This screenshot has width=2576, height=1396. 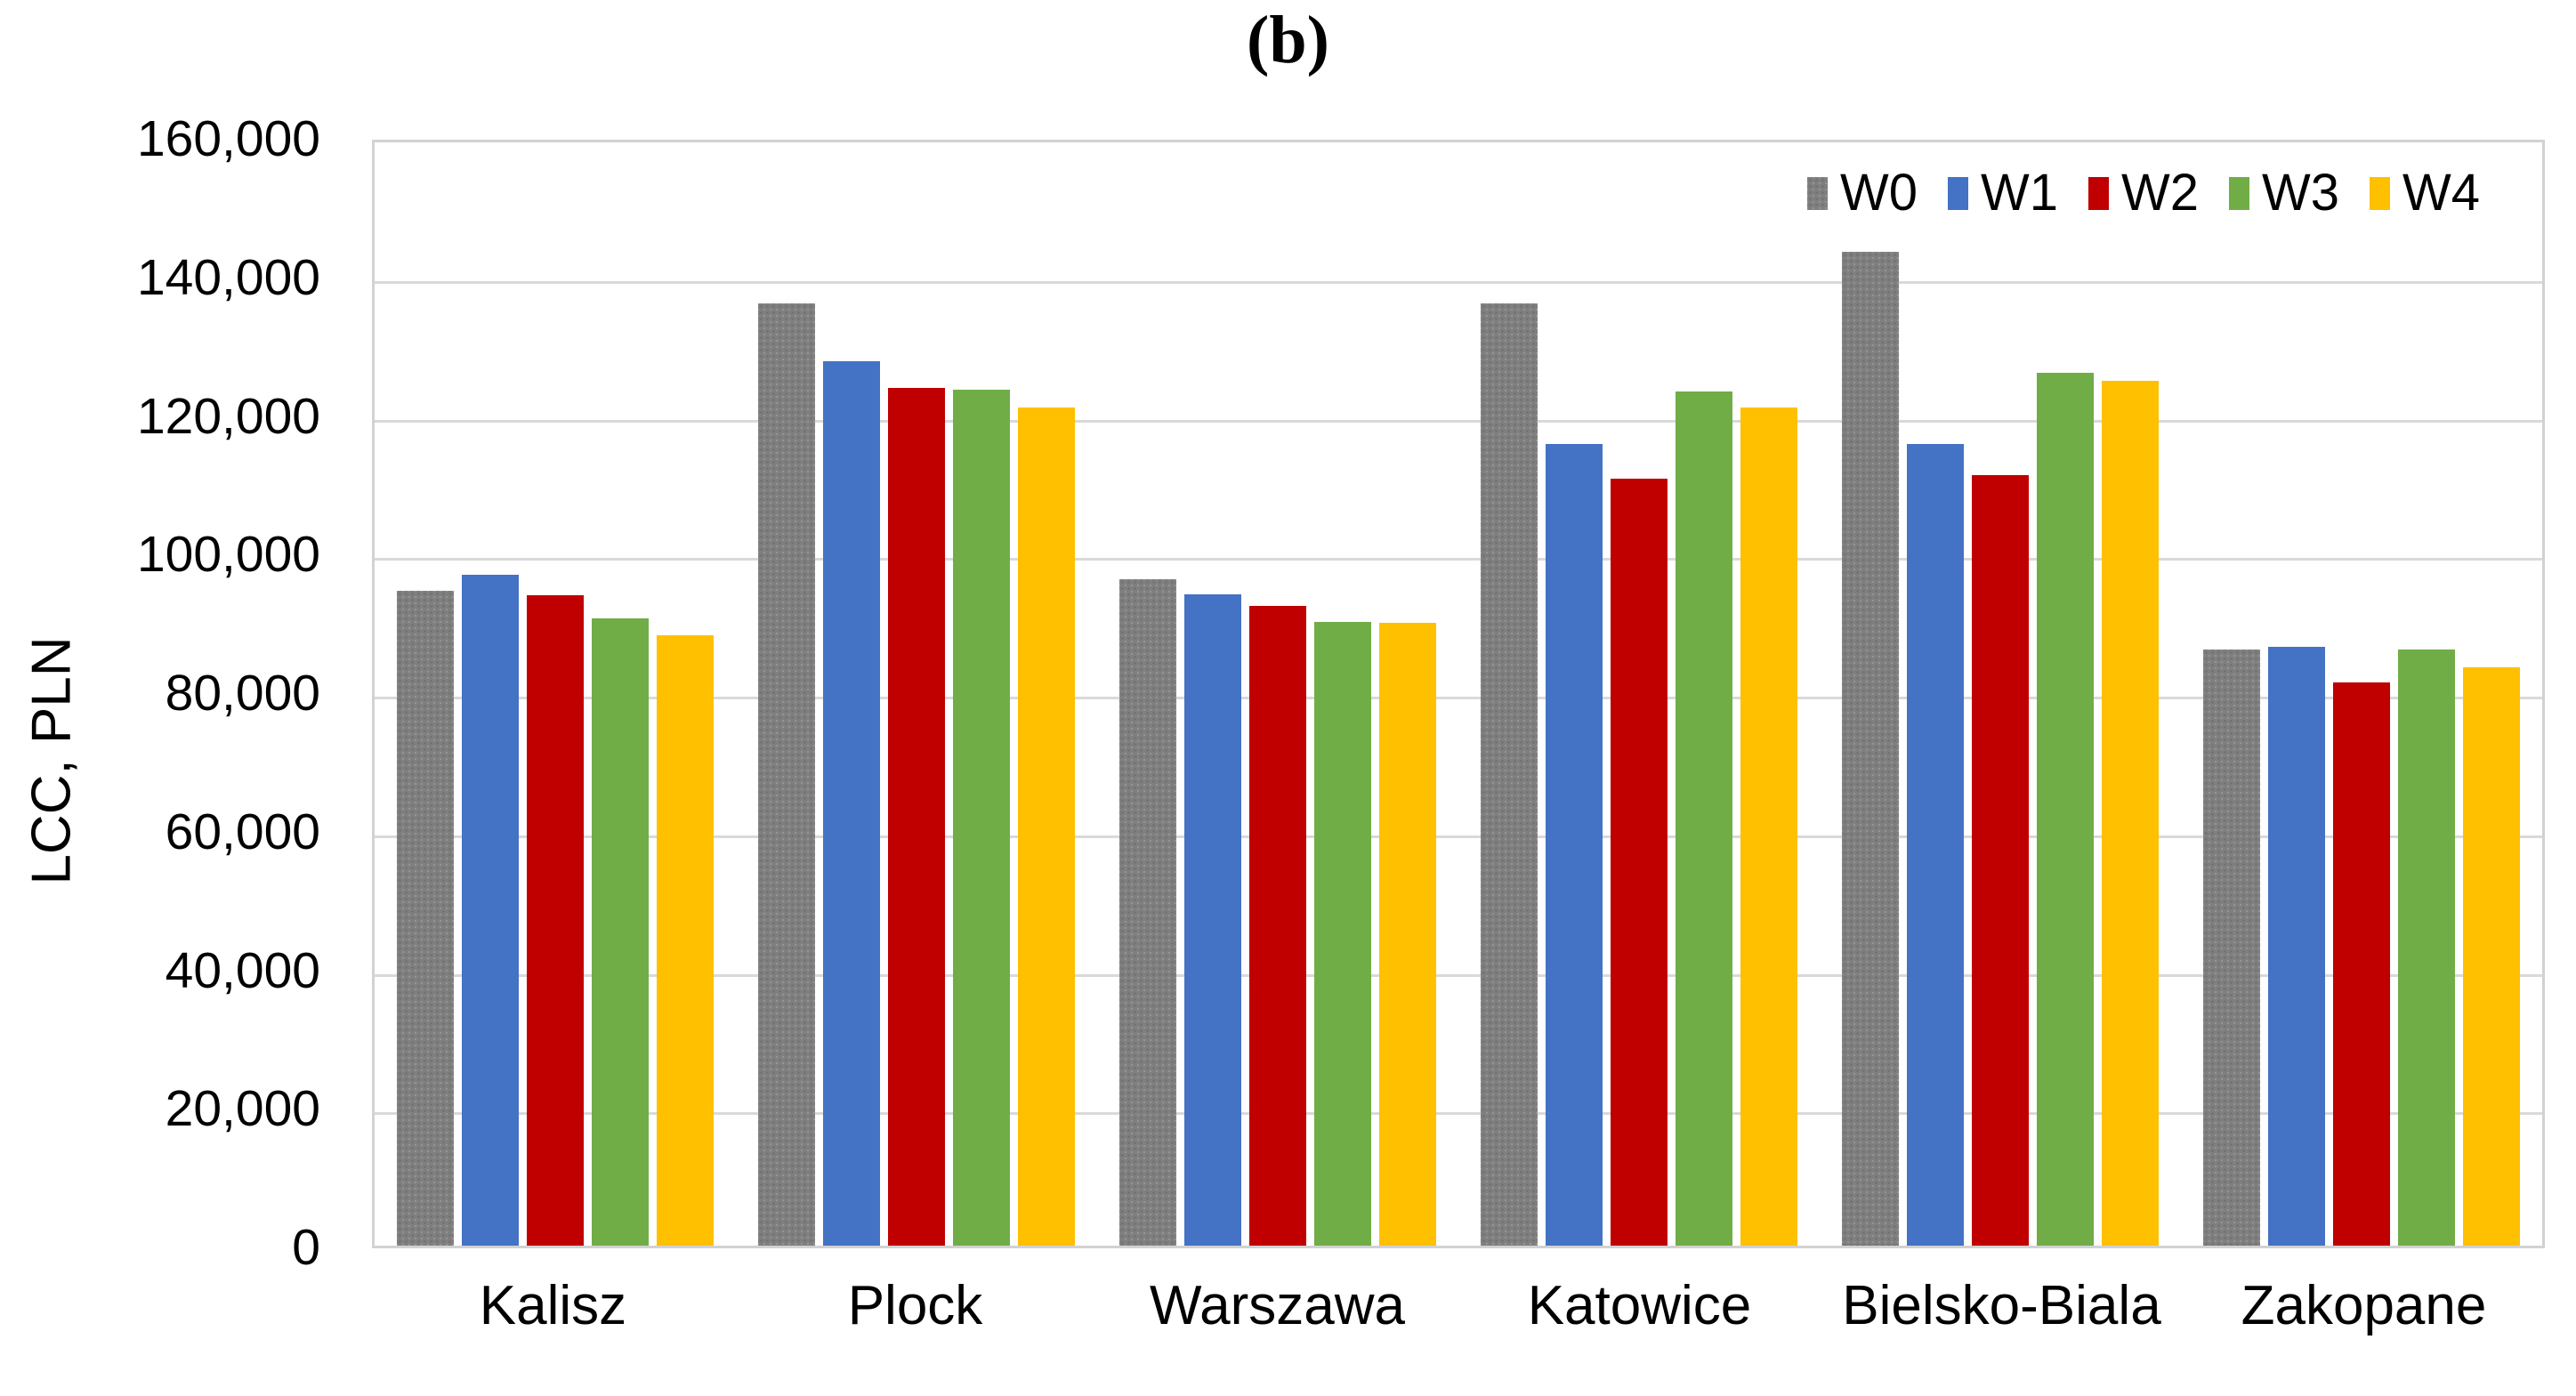 What do you see at coordinates (555, 920) in the screenshot?
I see `bar-w2-kalisz` at bounding box center [555, 920].